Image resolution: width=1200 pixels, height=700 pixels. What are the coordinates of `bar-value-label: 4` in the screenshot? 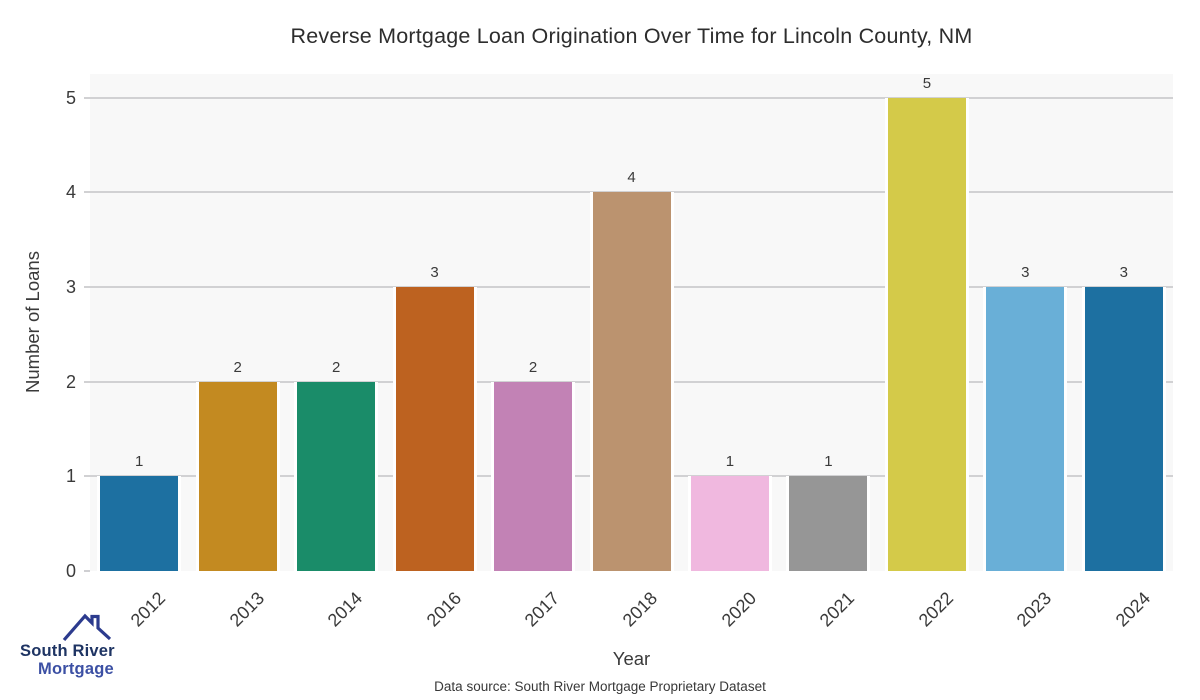 It's located at (631, 178).